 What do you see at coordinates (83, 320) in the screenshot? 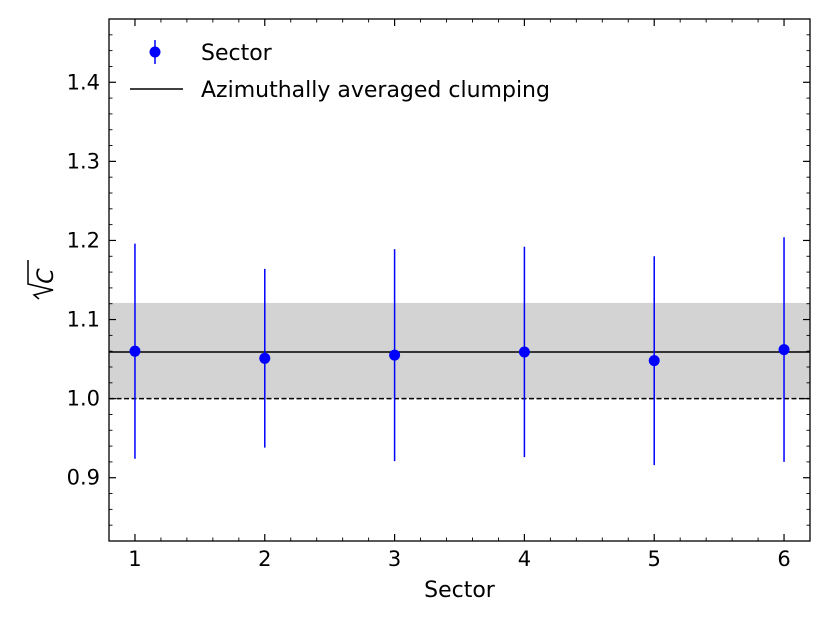
I see `y-tick-label-3: 1.1` at bounding box center [83, 320].